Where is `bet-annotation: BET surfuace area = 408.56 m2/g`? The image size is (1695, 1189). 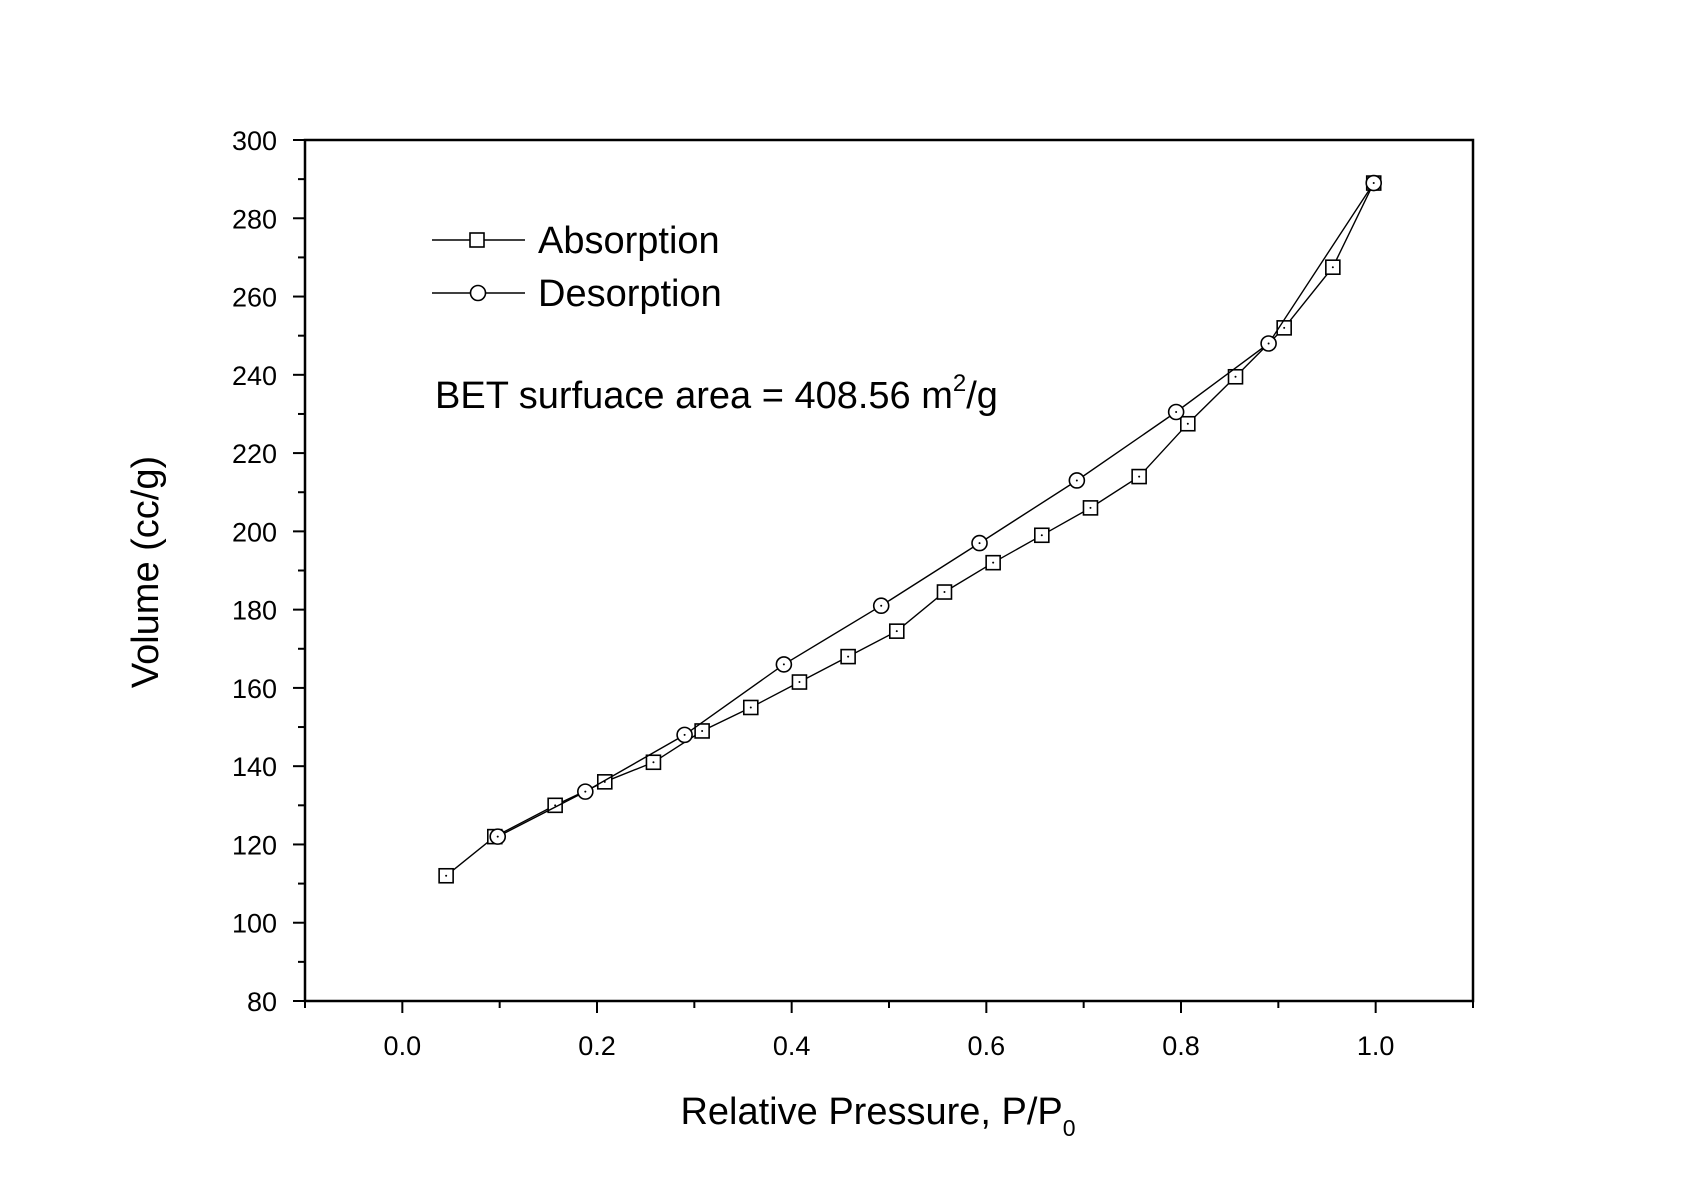
bet-annotation: BET surfuace area = 408.56 m2/g is located at coordinates (716, 393).